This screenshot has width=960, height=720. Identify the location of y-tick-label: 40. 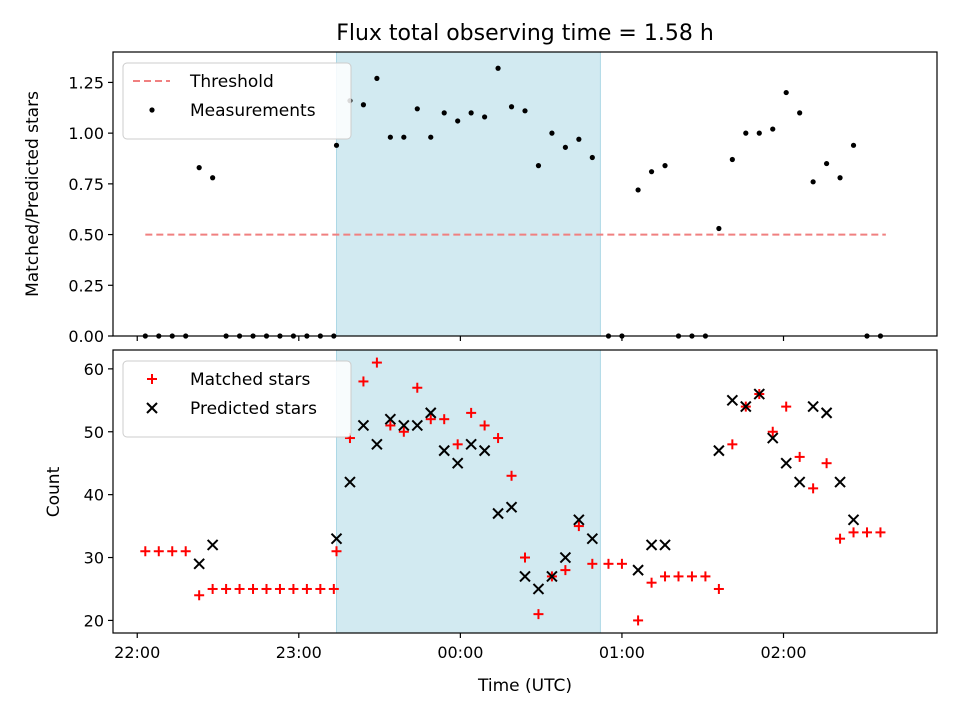
(94, 495).